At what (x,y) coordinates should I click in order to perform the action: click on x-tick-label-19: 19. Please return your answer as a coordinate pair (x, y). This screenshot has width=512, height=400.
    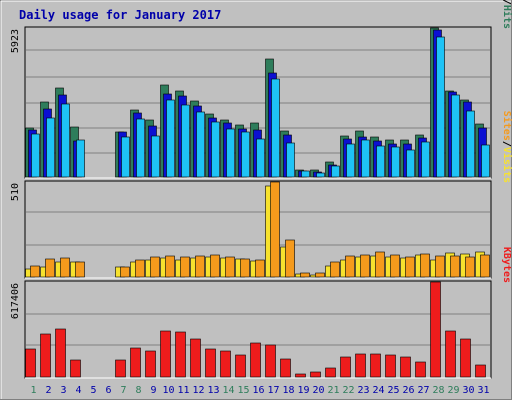
    Looking at the image, I should click on (303, 390).